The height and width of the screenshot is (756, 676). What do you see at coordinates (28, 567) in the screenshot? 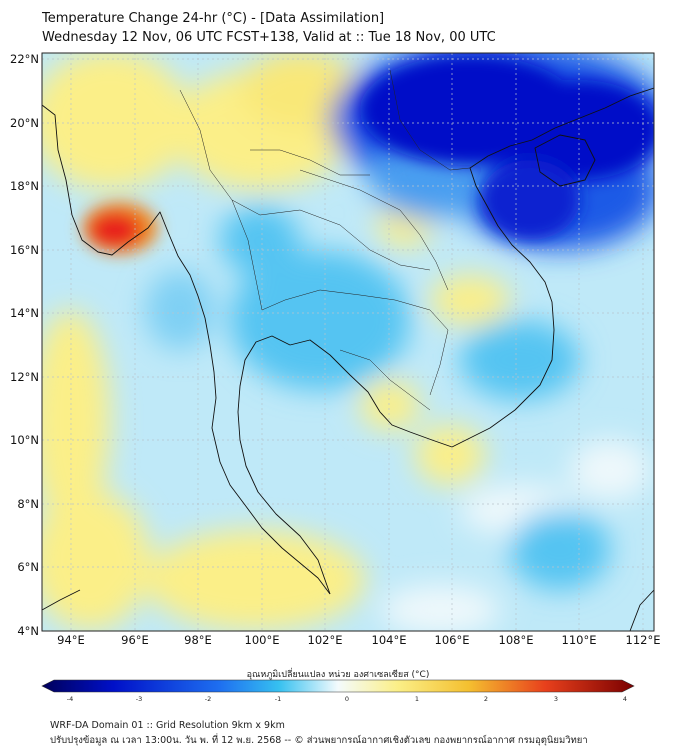
I see `lat-label: 6°N` at bounding box center [28, 567].